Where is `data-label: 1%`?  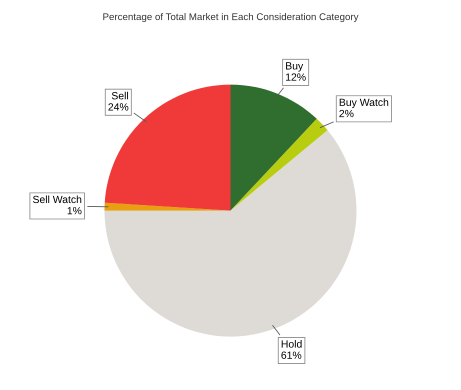
data-label: 1% is located at coordinates (75, 210).